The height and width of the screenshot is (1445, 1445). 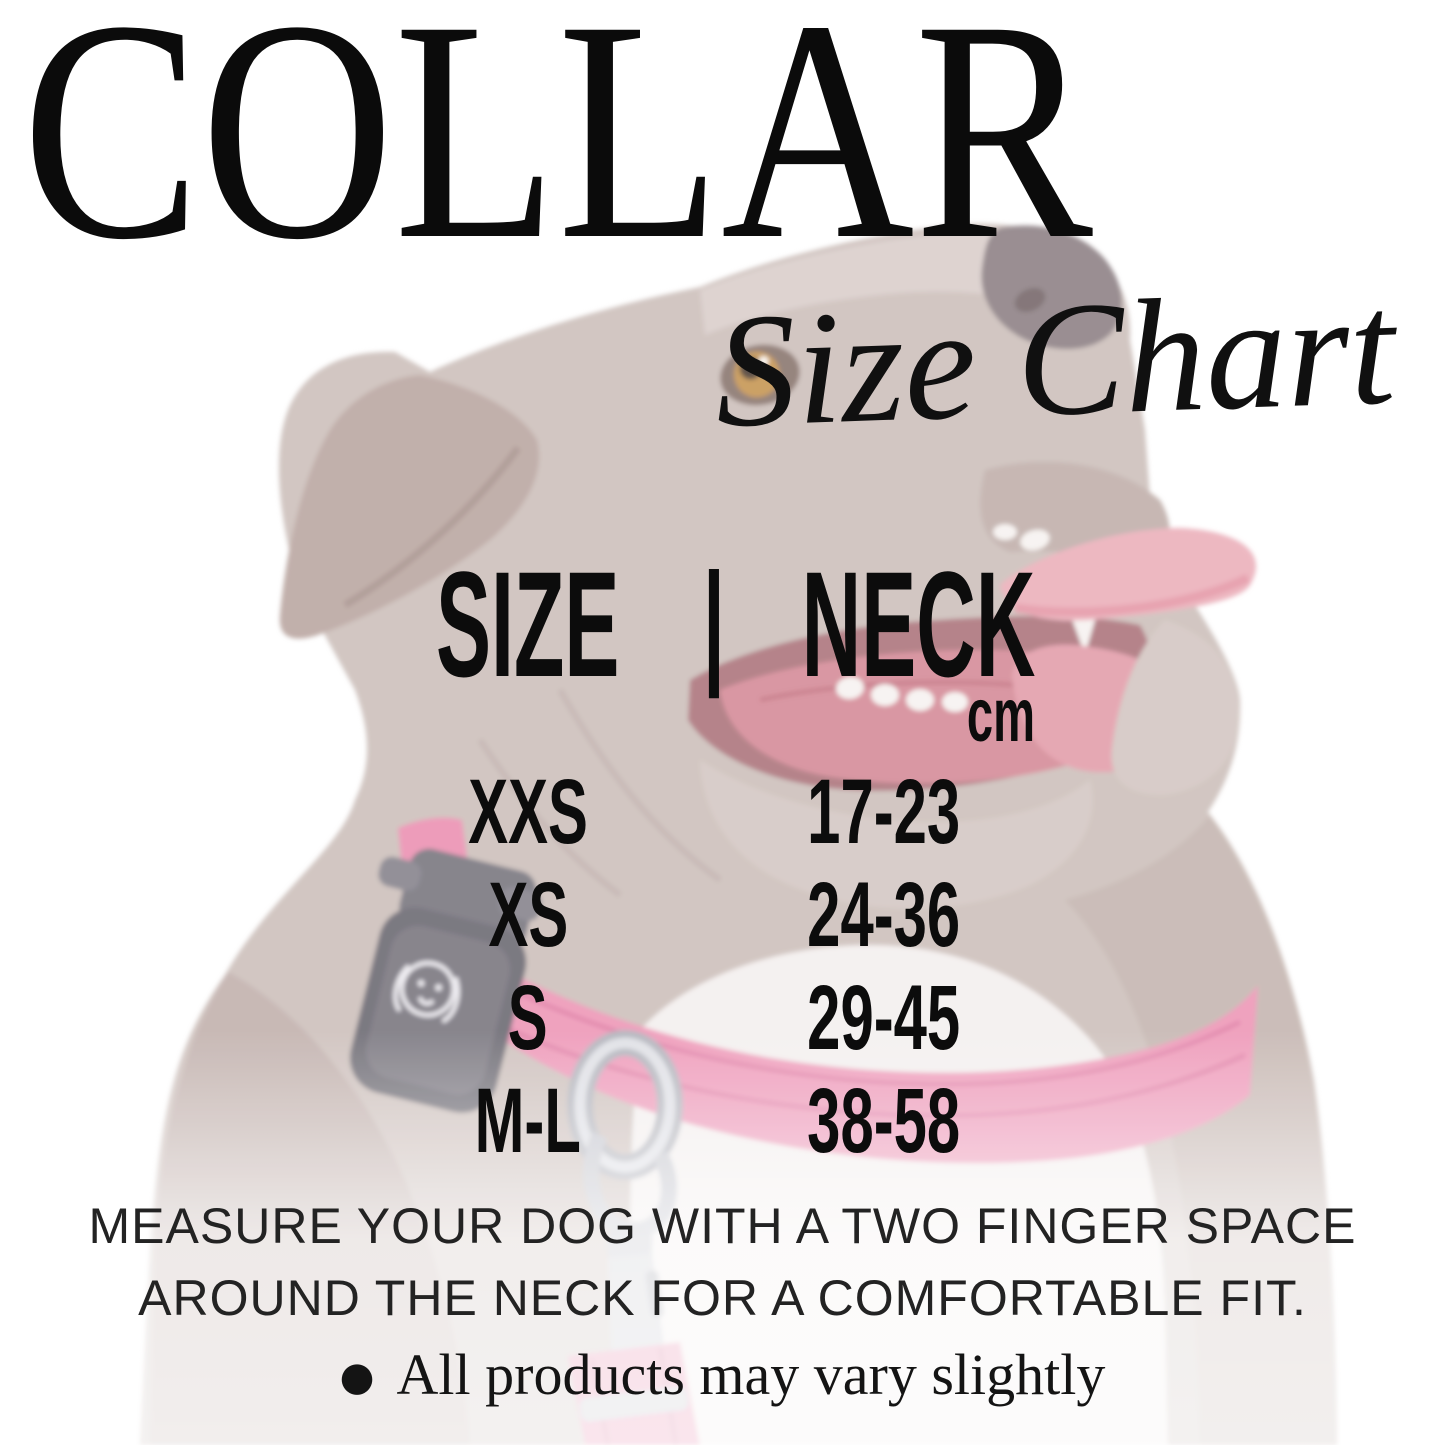 I want to click on unit-label: cm, so click(x=1000, y=715).